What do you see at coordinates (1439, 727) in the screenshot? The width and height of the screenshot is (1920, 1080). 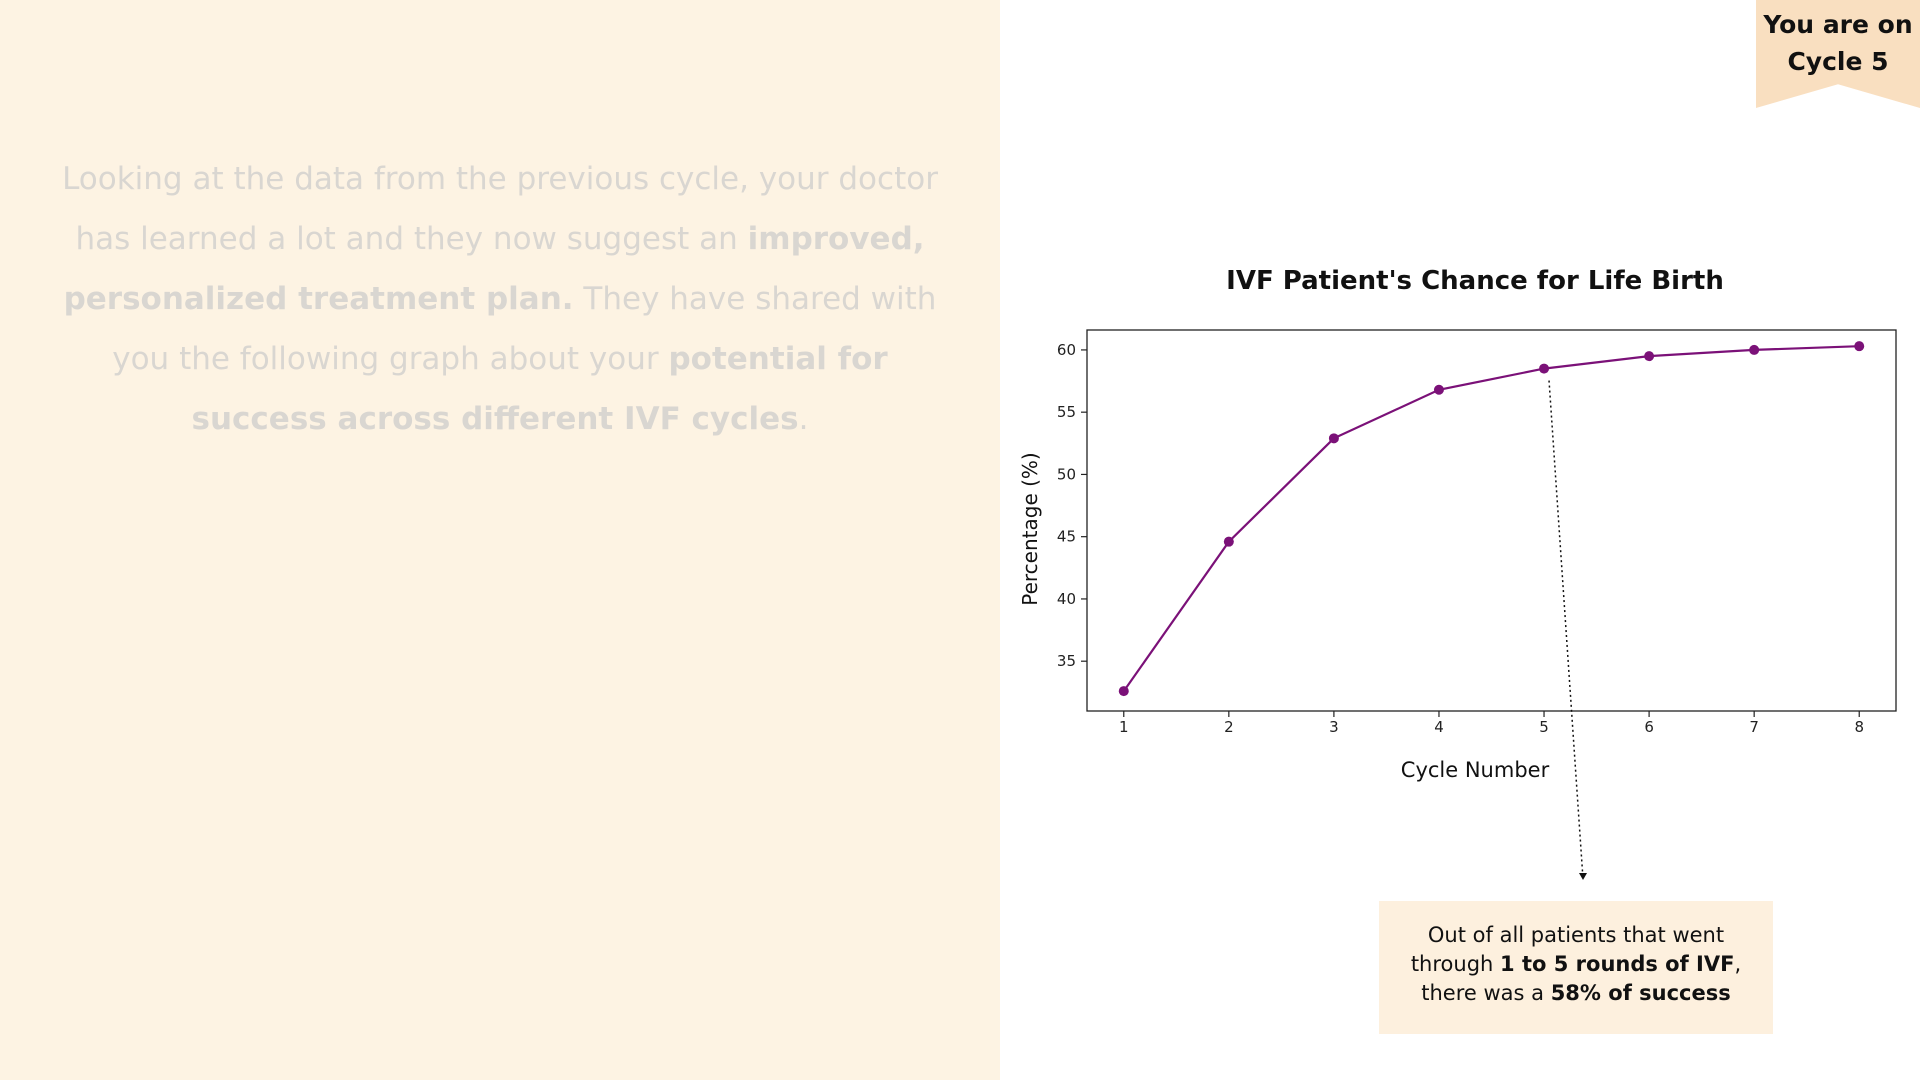 I see `x-tick-label: 4` at bounding box center [1439, 727].